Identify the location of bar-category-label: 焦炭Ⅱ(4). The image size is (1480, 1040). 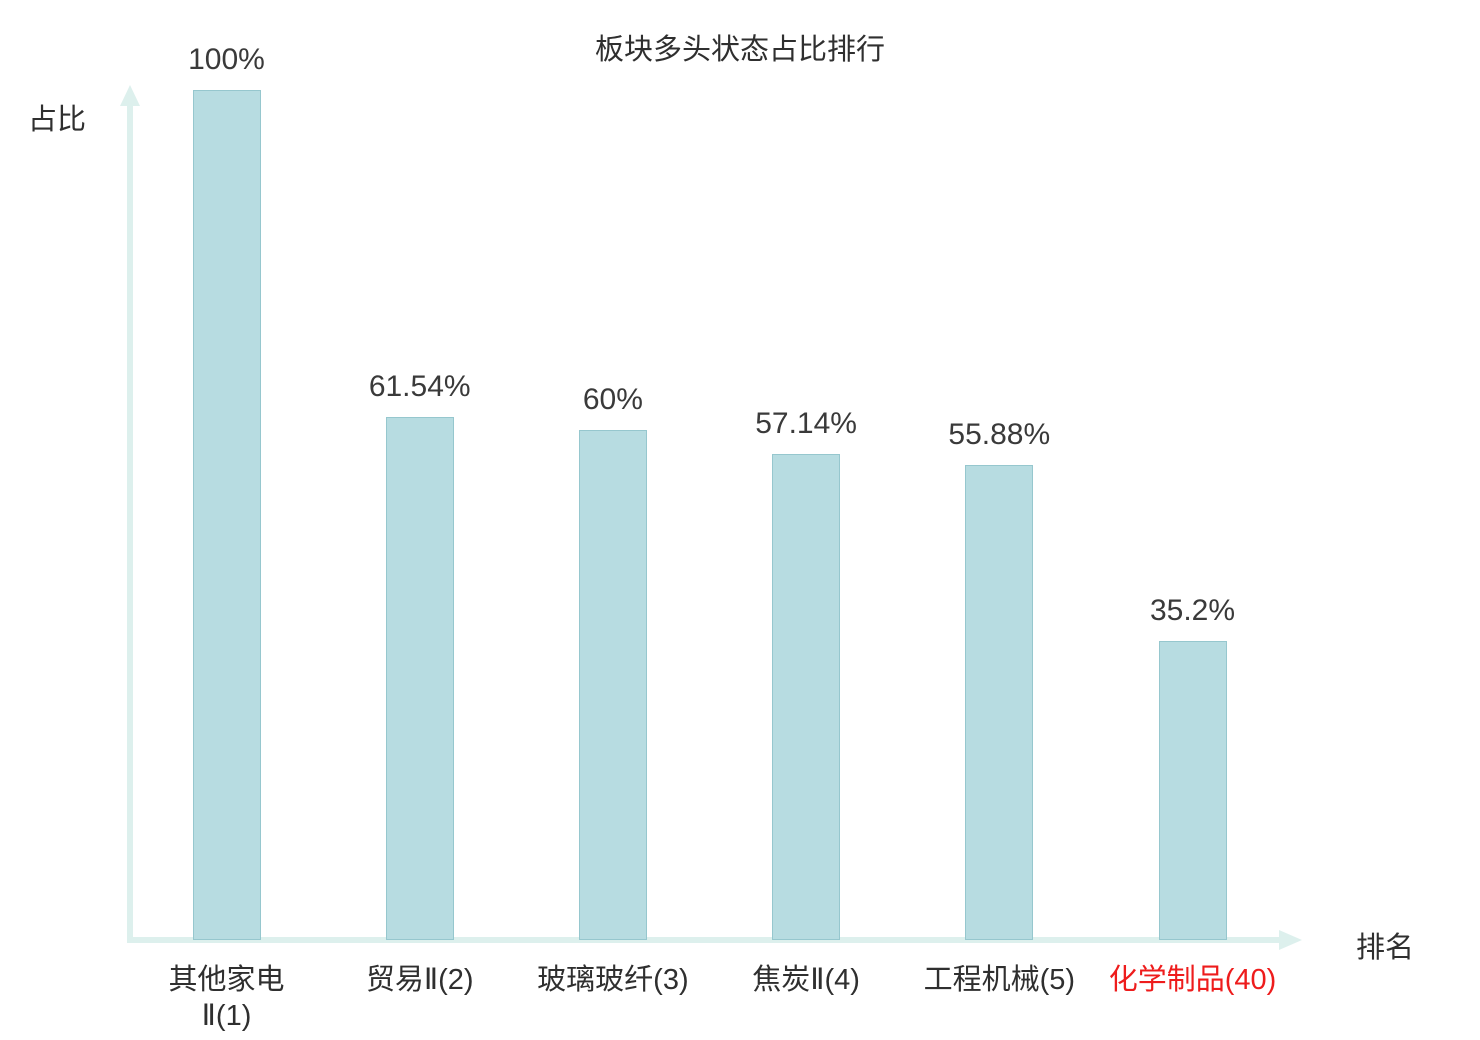
(806, 980).